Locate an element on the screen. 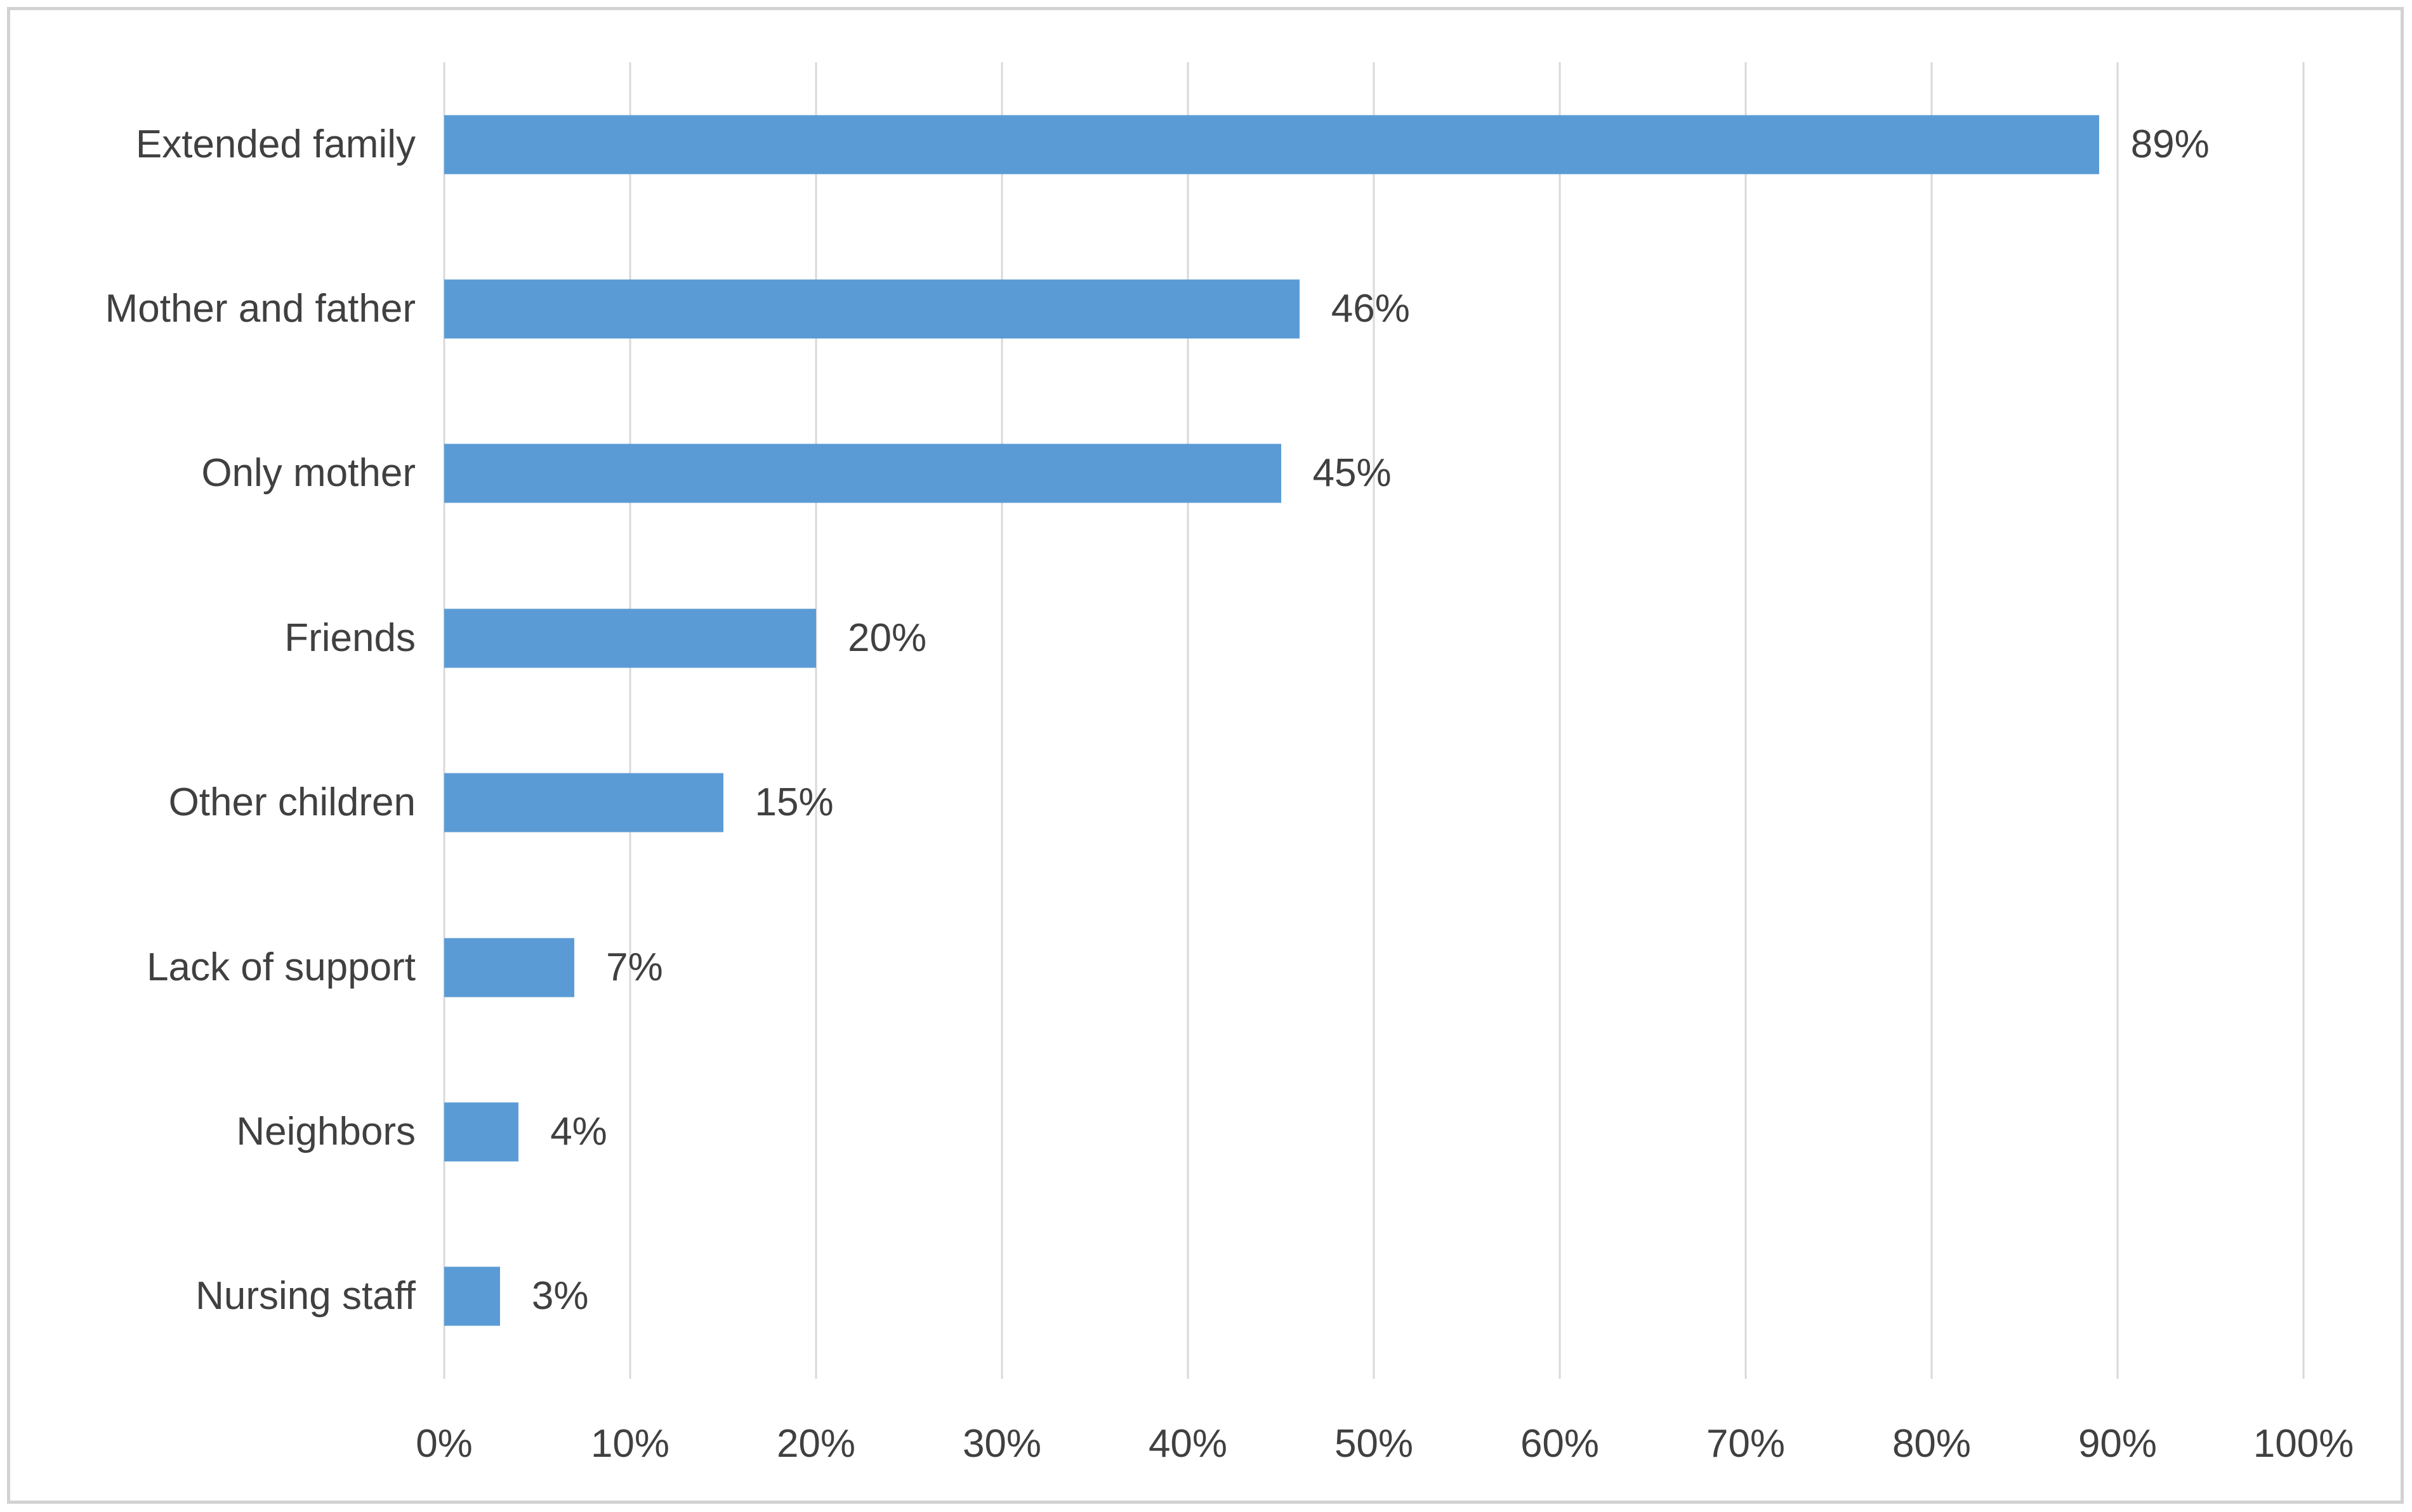  category-label: Neighbors is located at coordinates (326, 1132).